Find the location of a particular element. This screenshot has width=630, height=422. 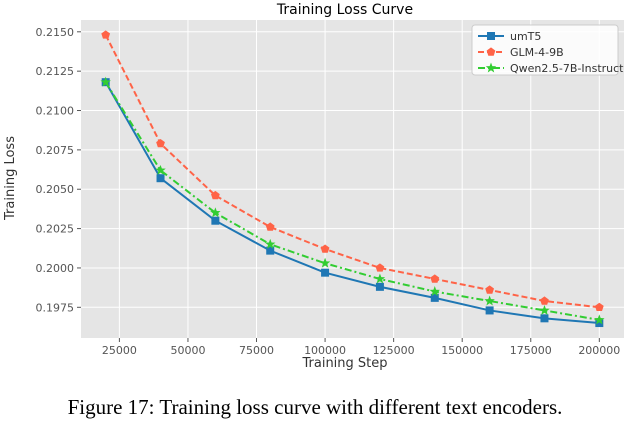

legend-label: GLM-4-9B is located at coordinates (537, 52).